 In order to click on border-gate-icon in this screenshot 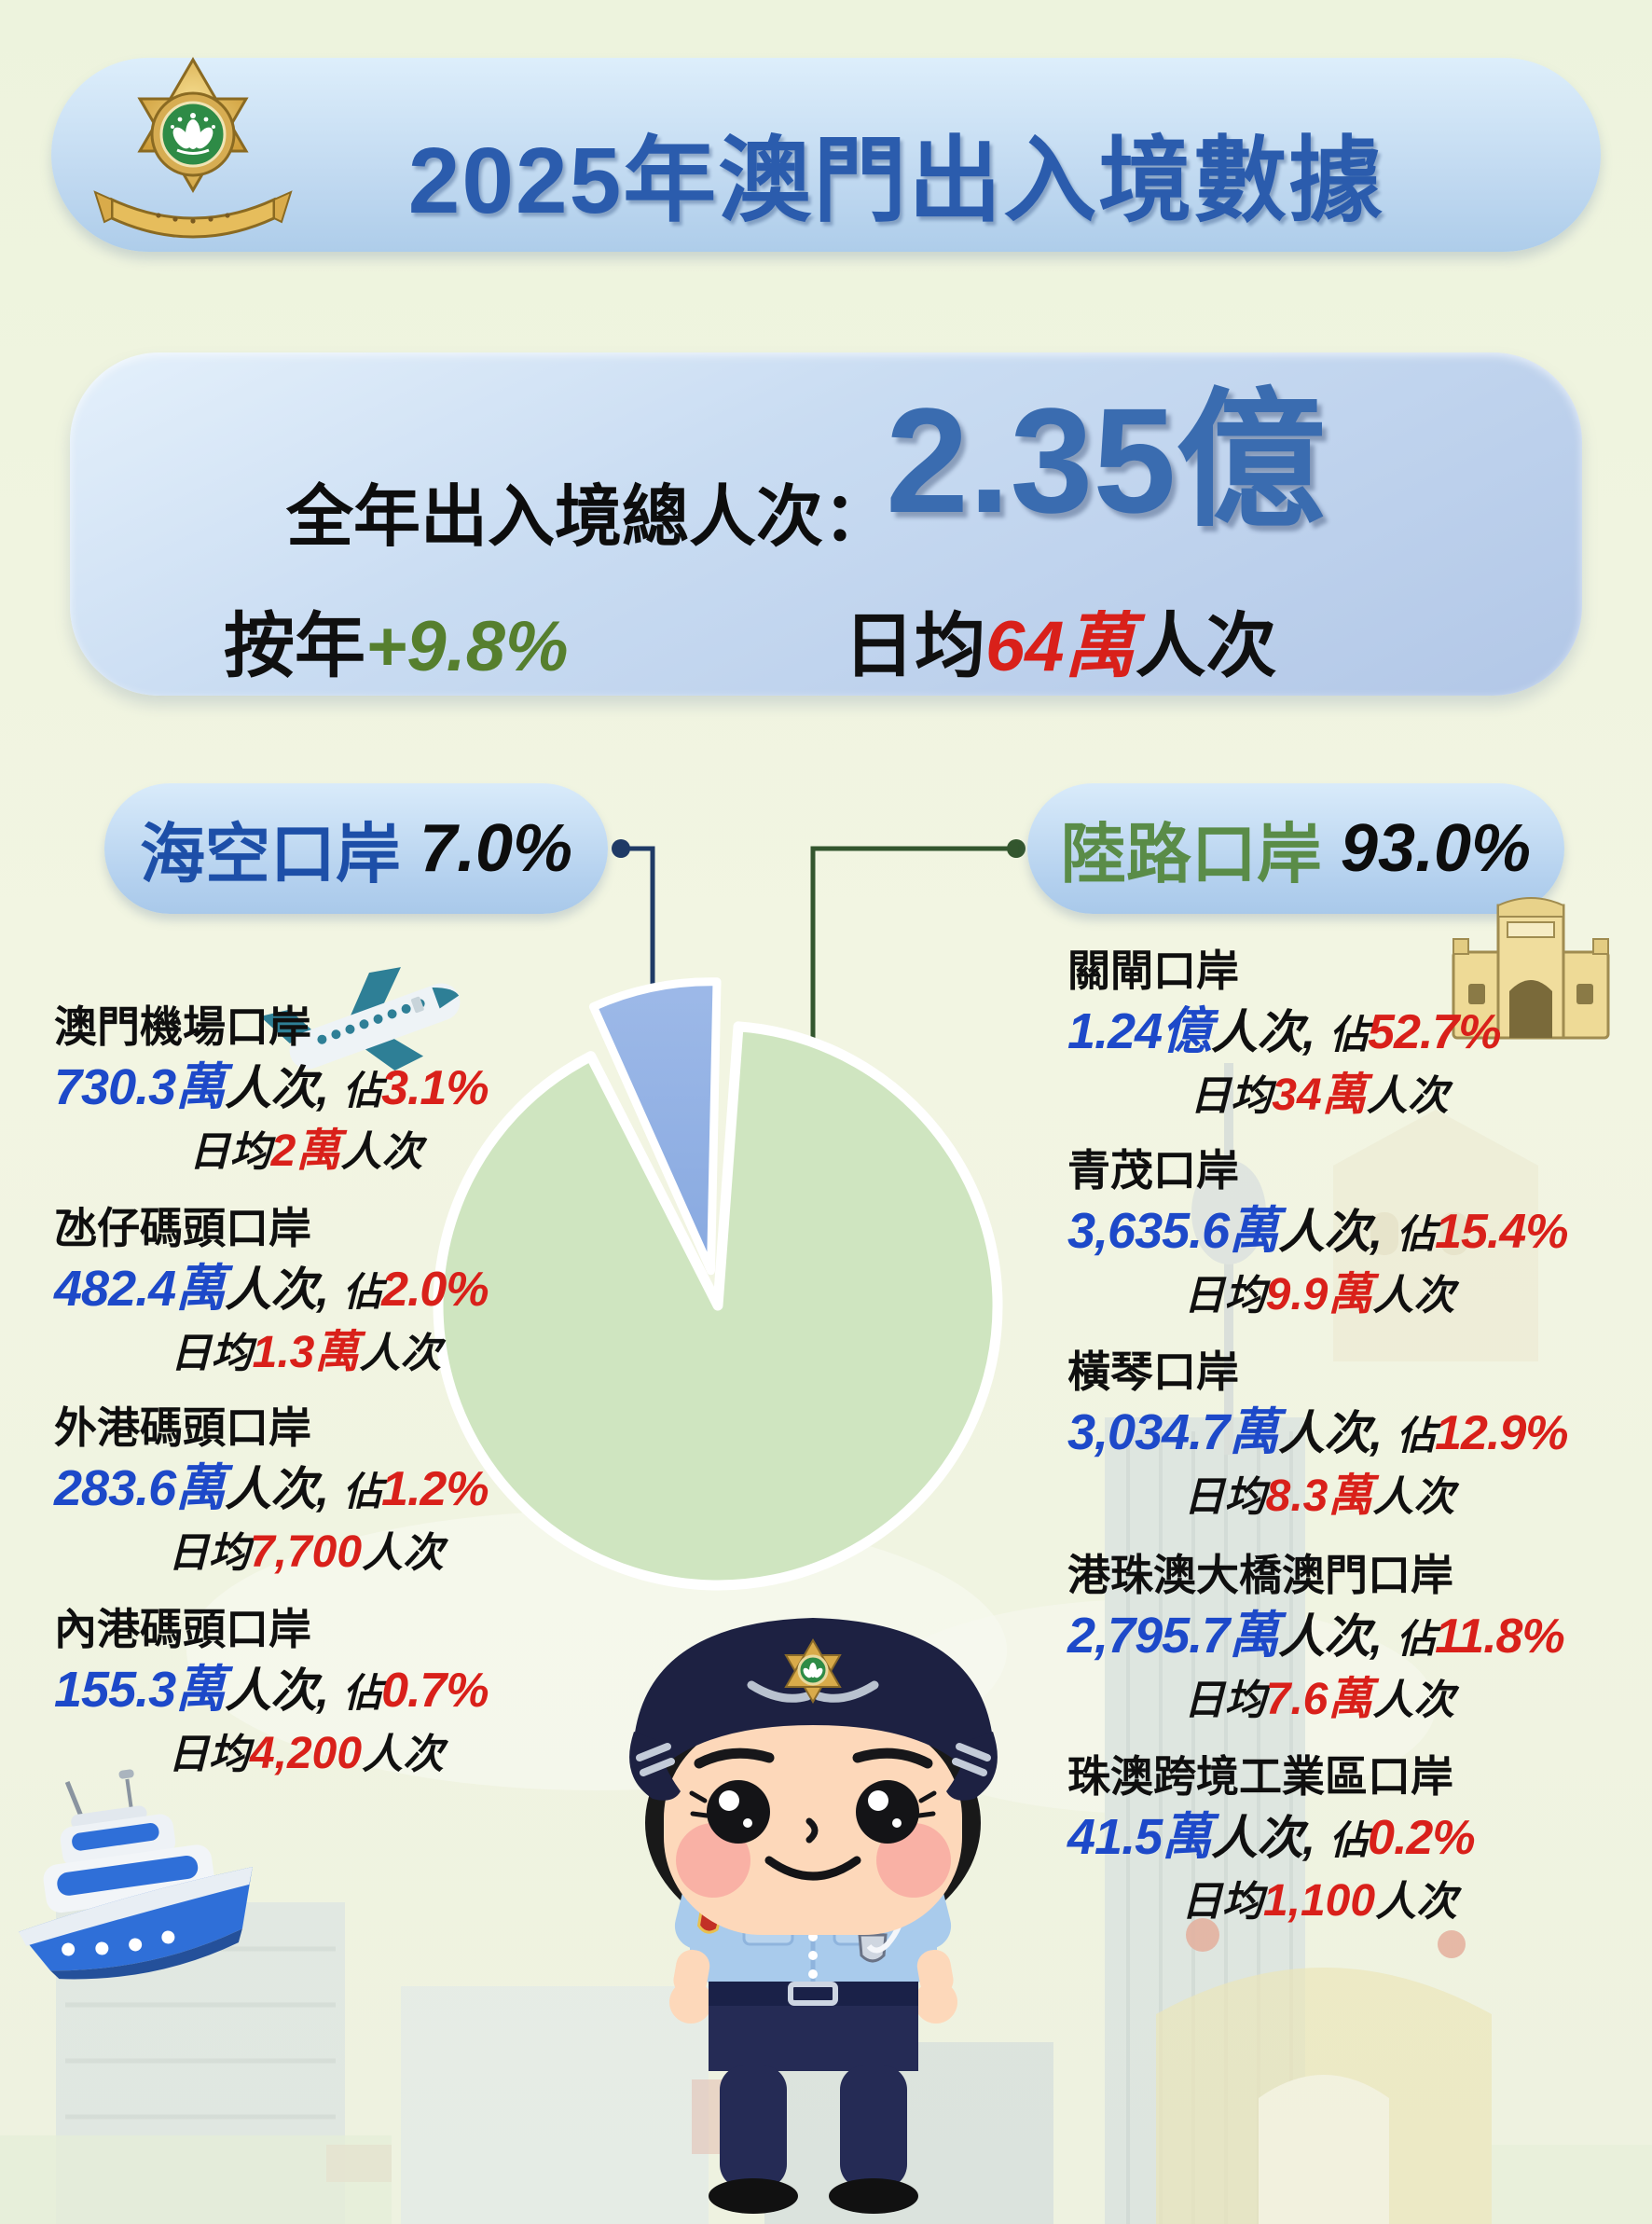, I will do `click(1531, 968)`.